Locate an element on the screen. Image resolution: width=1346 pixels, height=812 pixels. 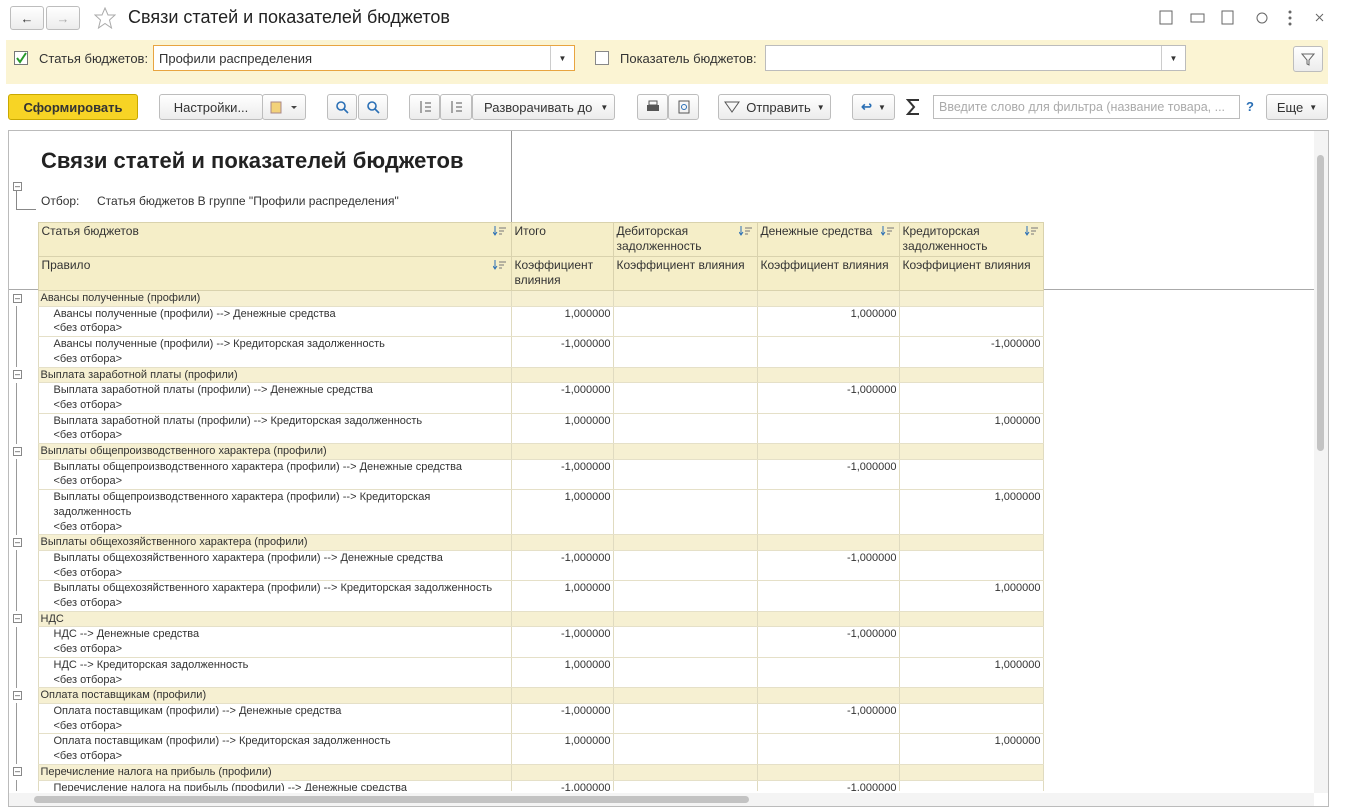
collapse-button is located at coordinates (424, 107).